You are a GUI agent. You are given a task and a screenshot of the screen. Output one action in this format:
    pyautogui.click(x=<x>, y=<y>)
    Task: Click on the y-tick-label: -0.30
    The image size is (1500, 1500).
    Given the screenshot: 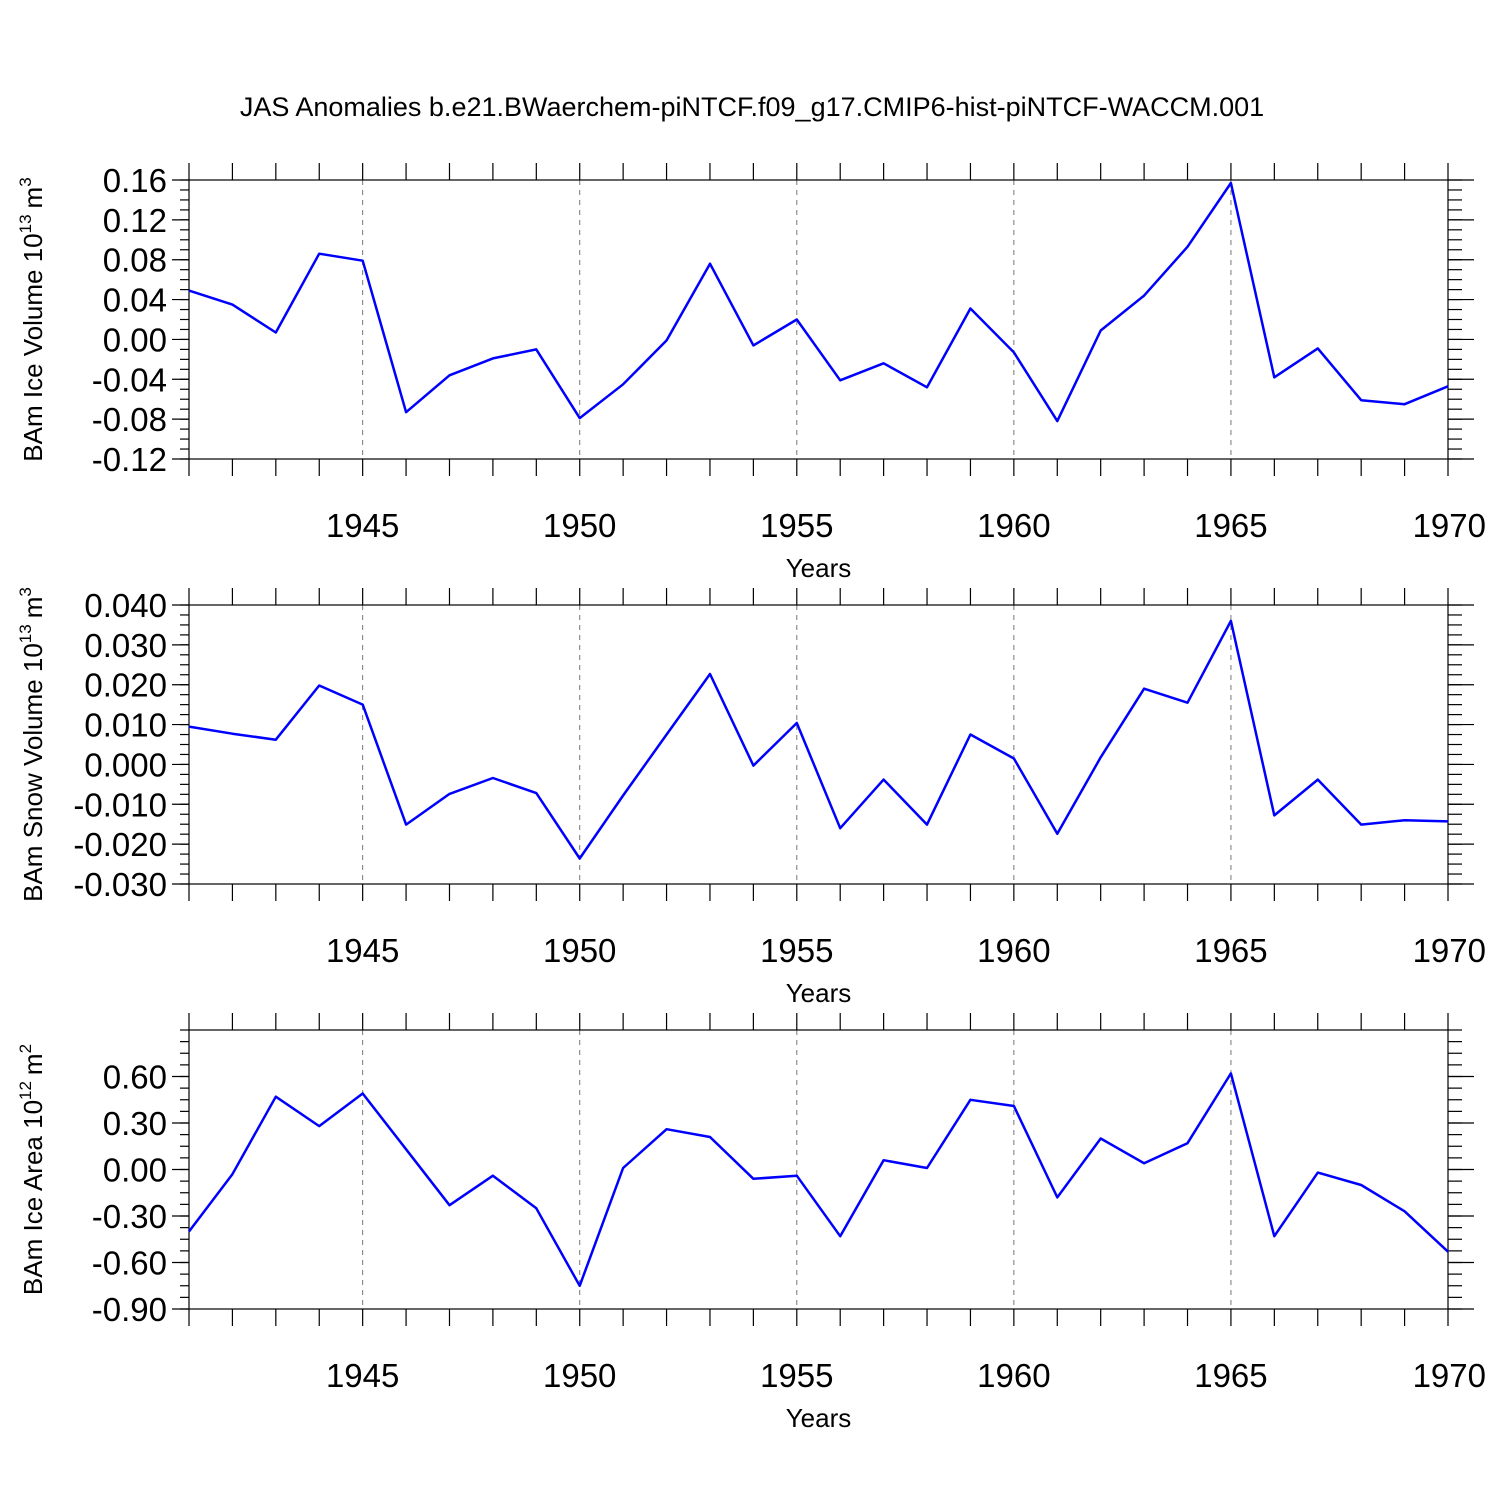 What is the action you would take?
    pyautogui.click(x=129, y=1216)
    